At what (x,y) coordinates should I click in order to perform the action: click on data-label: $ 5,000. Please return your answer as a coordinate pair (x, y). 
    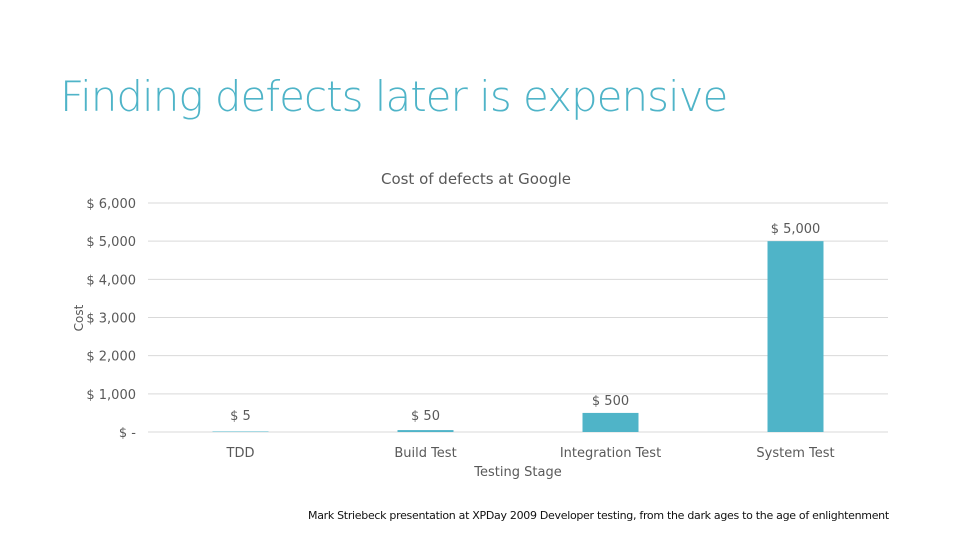
    Looking at the image, I should click on (796, 229).